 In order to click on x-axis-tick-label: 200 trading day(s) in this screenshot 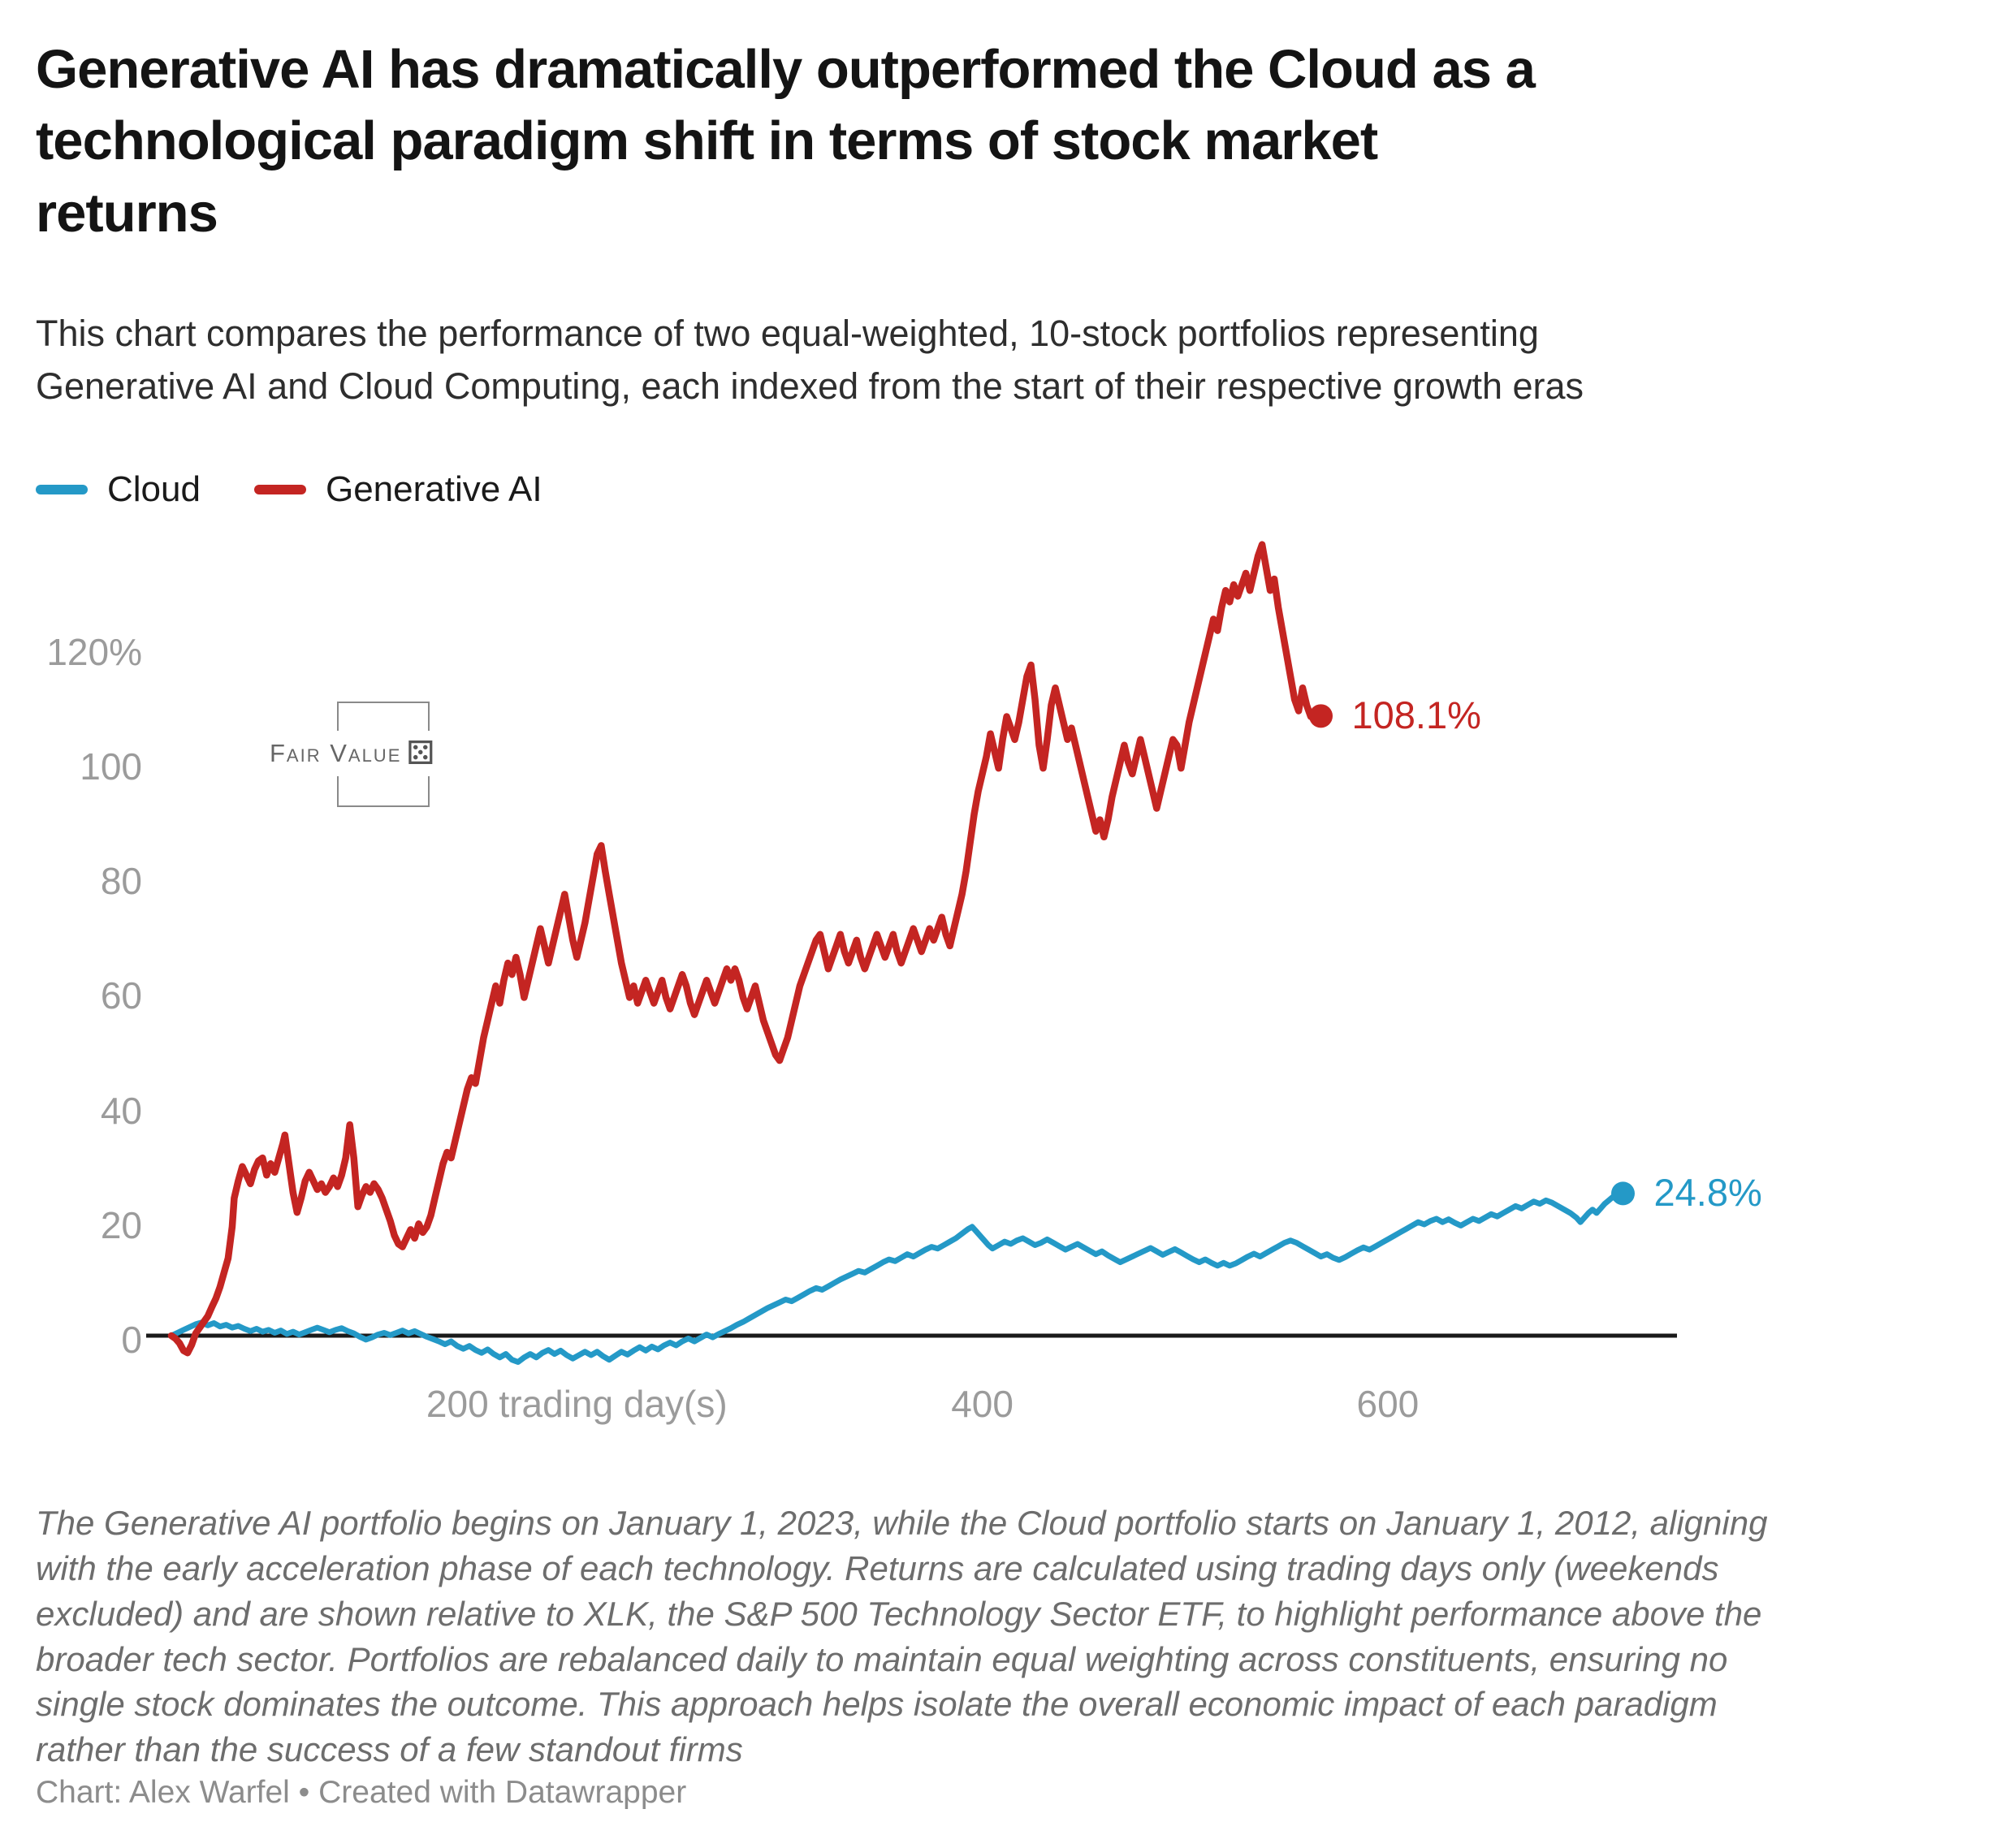, I will do `click(577, 1404)`.